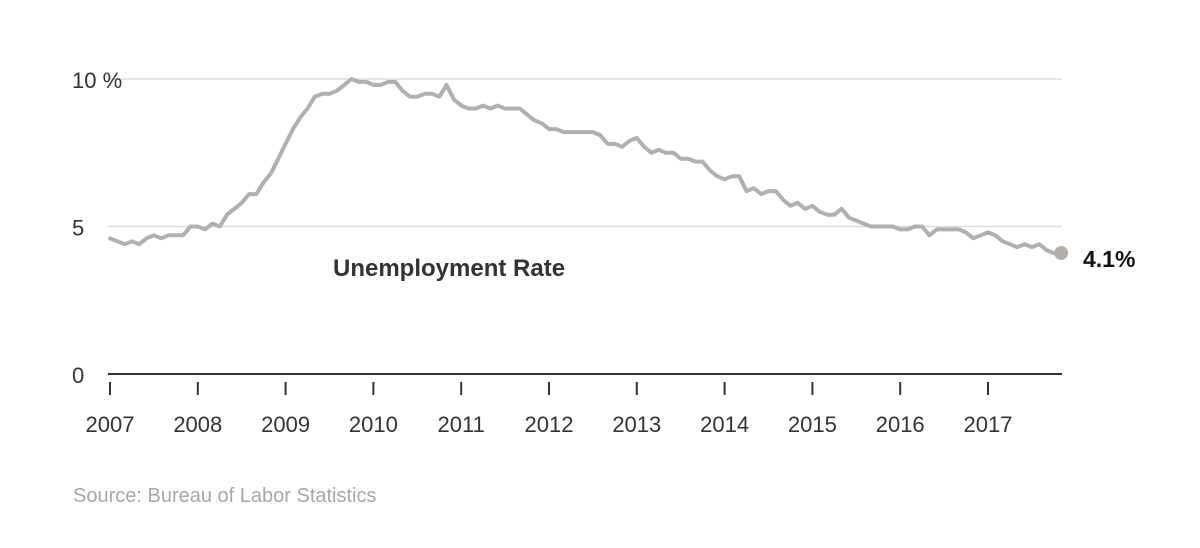 The width and height of the screenshot is (1200, 548). I want to click on y-tick-label: 5, so click(78, 228).